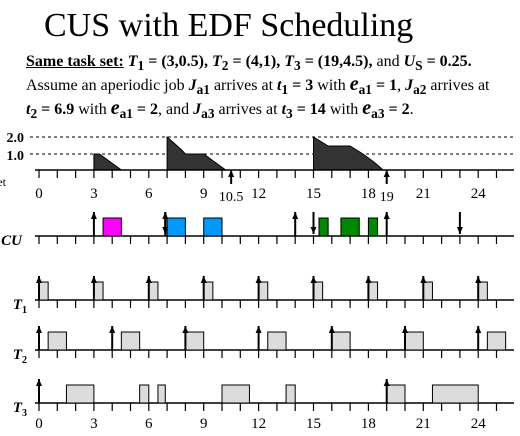  I want to click on bottom-tick-label: 9, so click(204, 424).